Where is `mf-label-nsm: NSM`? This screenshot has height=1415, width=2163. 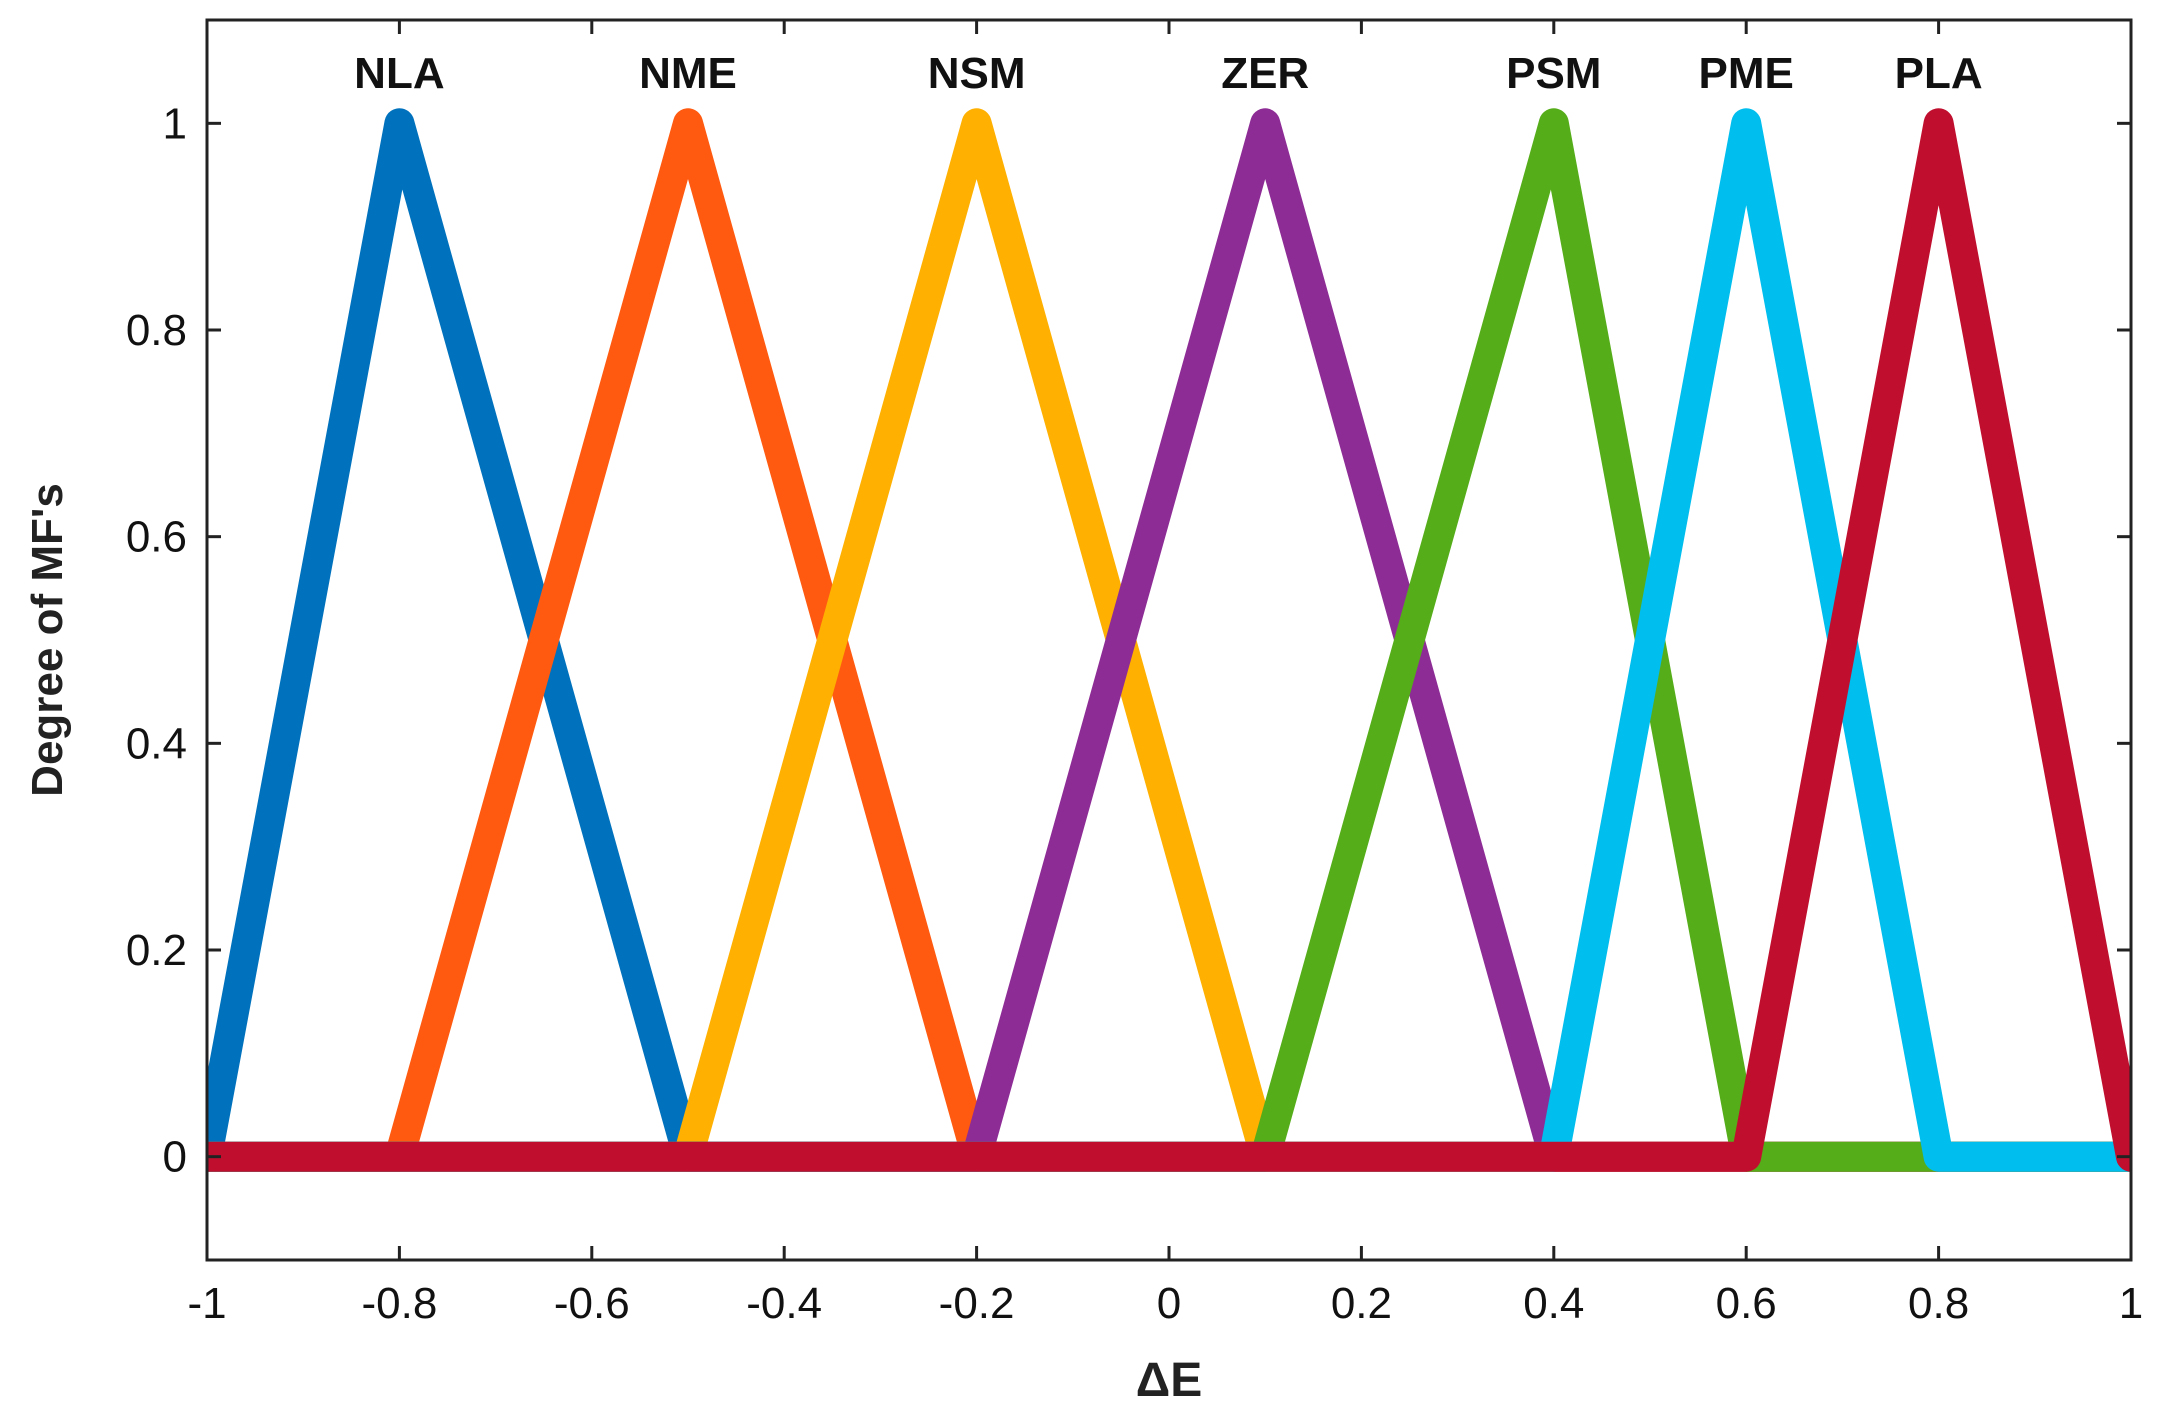
mf-label-nsm: NSM is located at coordinates (977, 73).